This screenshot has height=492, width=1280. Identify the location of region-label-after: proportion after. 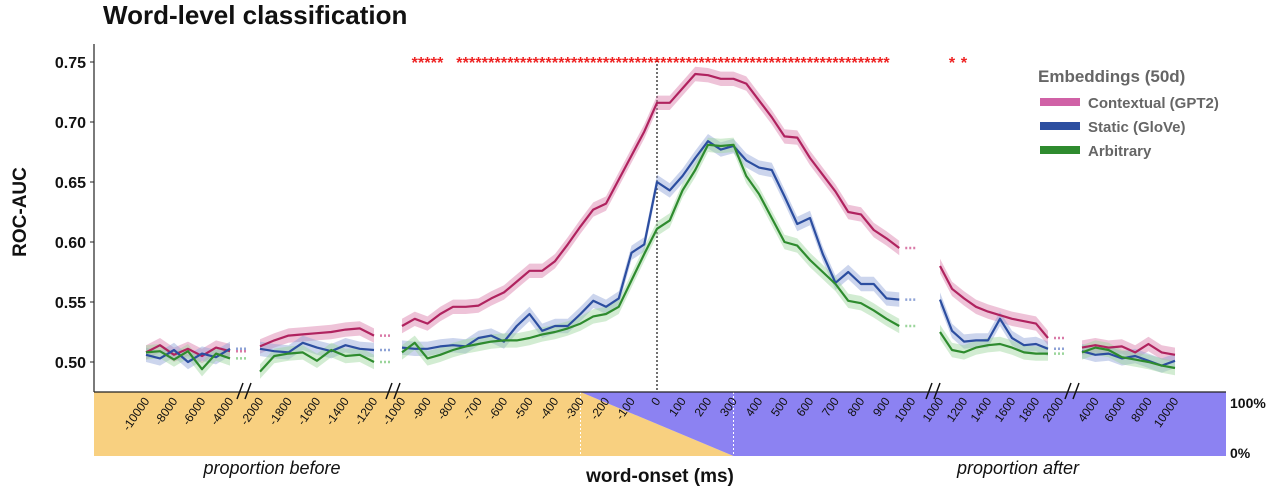
(1018, 468).